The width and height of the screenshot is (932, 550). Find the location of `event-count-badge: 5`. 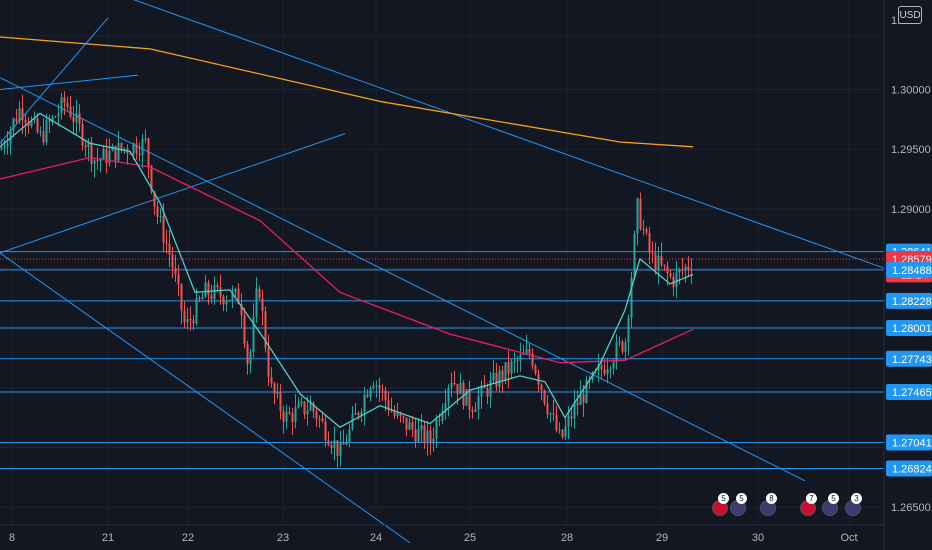

event-count-badge: 5 is located at coordinates (723, 498).